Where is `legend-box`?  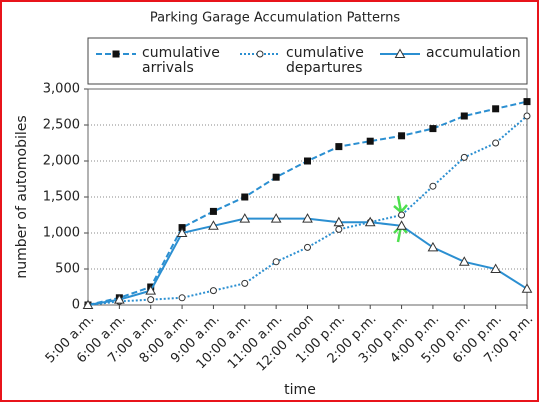 legend-box is located at coordinates (307, 61).